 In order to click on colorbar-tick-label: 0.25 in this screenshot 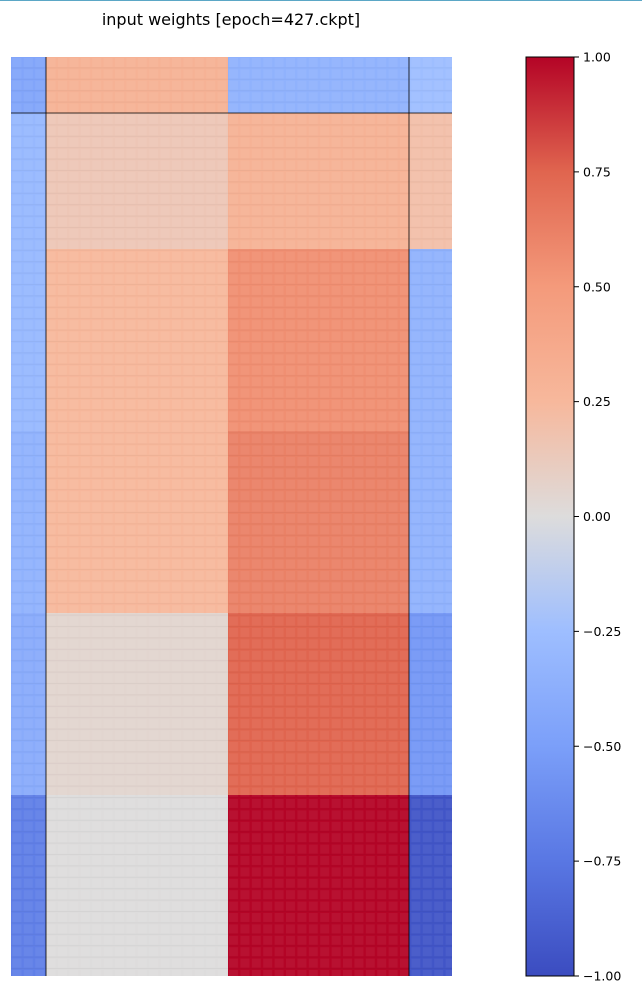, I will do `click(597, 401)`.